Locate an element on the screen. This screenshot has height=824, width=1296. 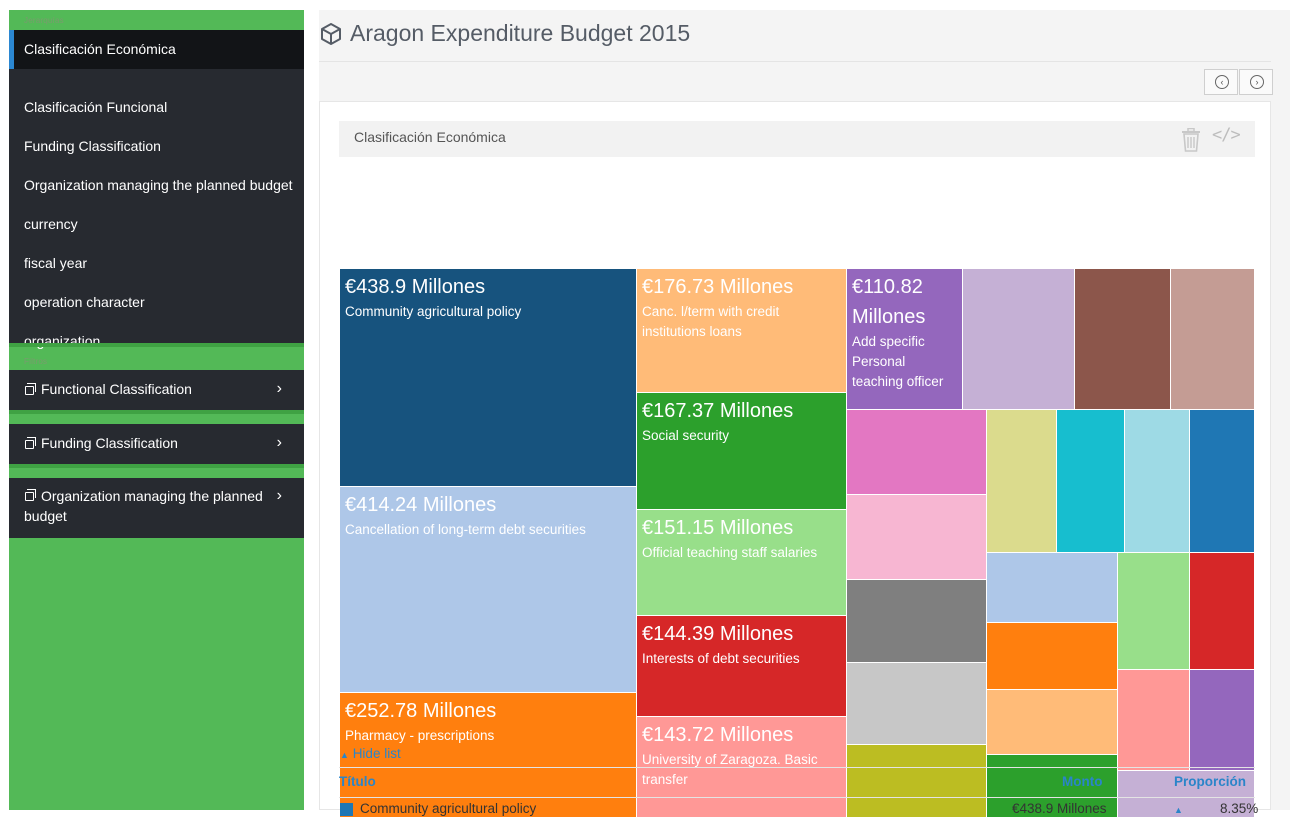
hierarchy-item-label: Organization managing the planned budget is located at coordinates (158, 185).